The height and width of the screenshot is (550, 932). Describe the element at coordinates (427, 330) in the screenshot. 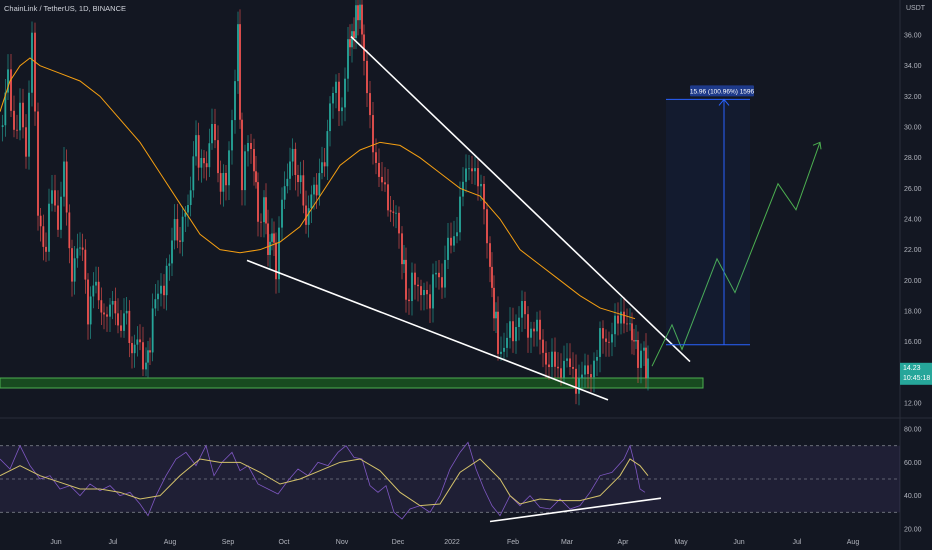

I see `lower-trendline` at that location.